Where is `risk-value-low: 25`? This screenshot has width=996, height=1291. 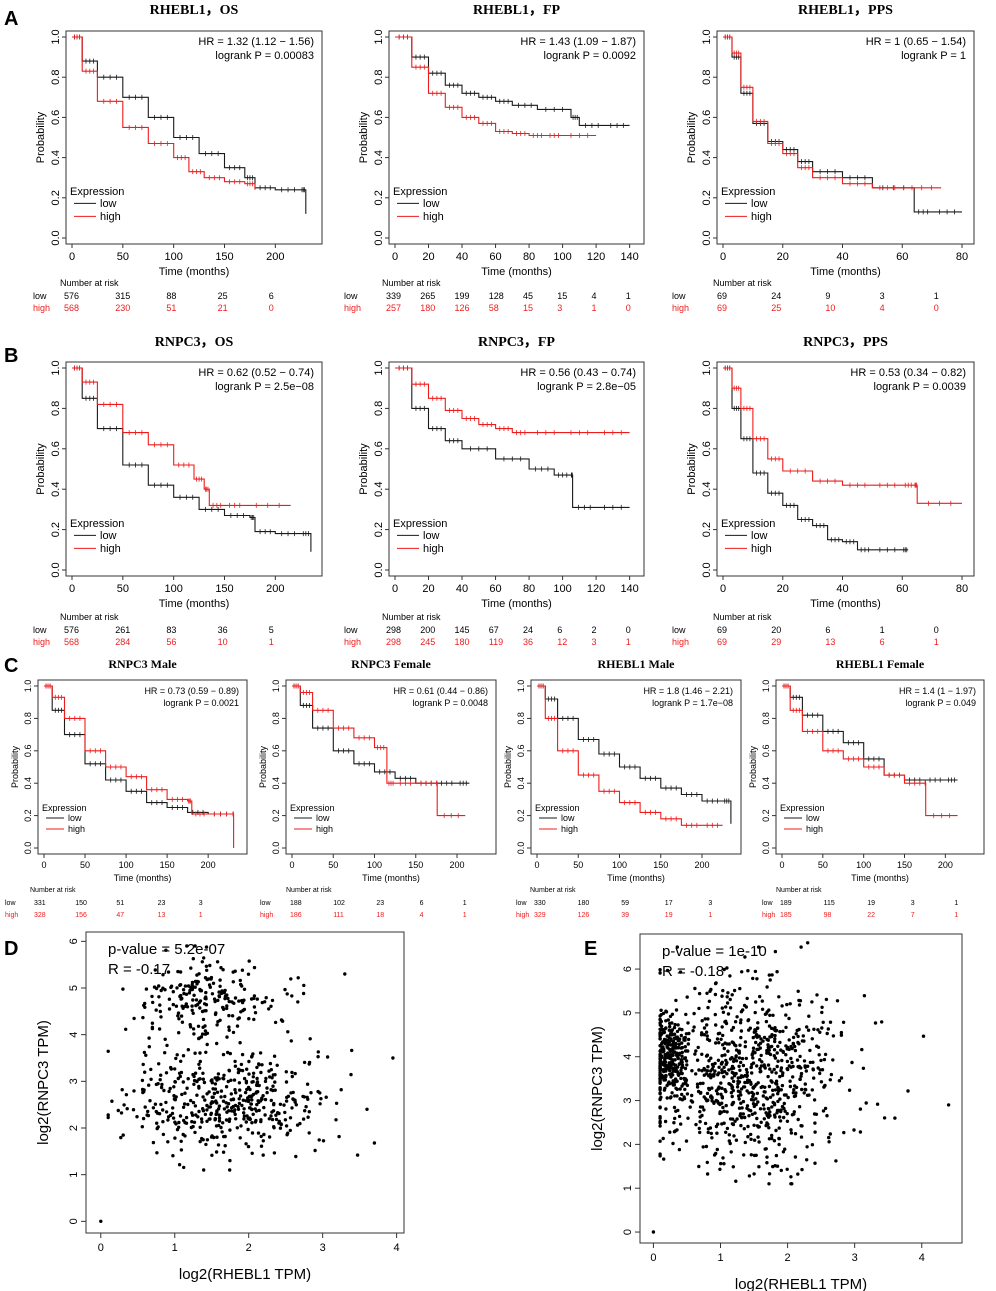 risk-value-low: 25 is located at coordinates (223, 296).